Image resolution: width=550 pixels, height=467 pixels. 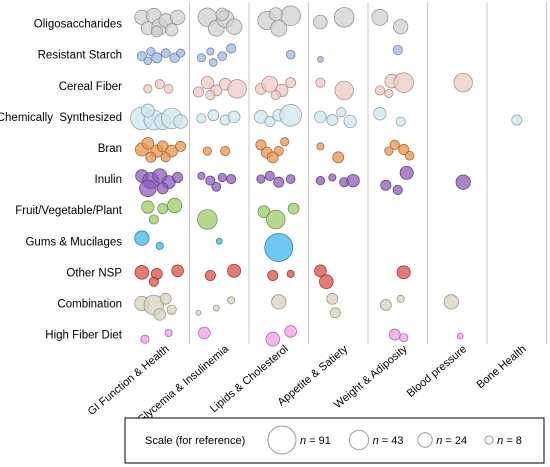 I want to click on row-label: Oligosaccharides, so click(x=78, y=25).